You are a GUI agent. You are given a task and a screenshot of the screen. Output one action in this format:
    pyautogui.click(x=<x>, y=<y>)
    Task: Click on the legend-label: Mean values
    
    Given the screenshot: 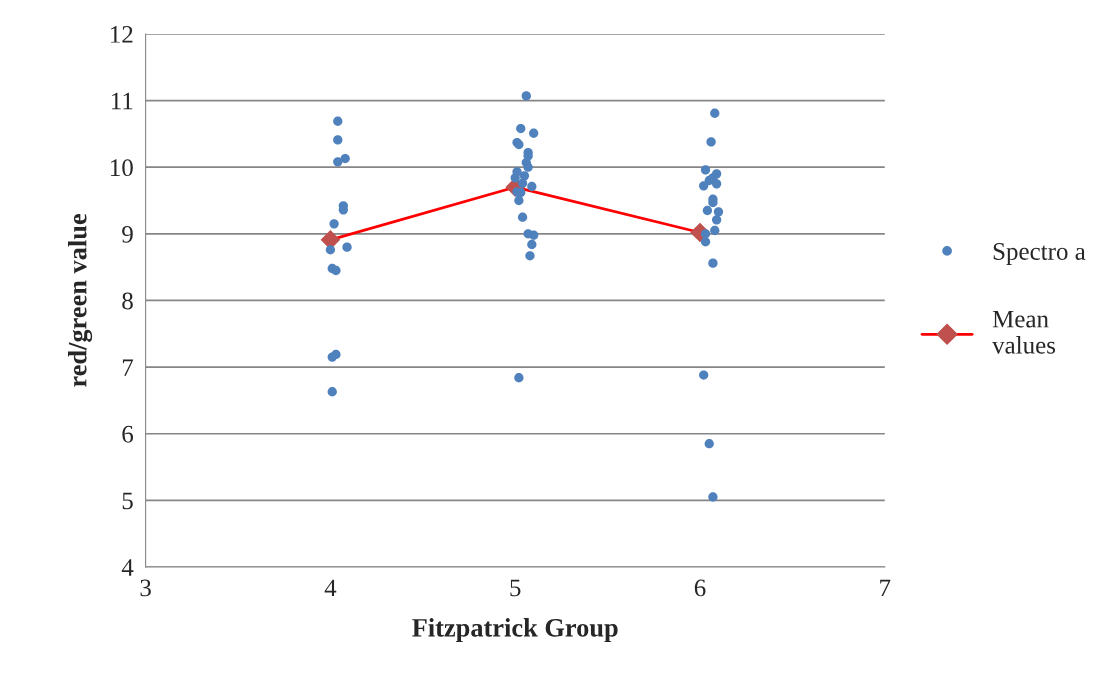 What is the action you would take?
    pyautogui.click(x=1024, y=332)
    